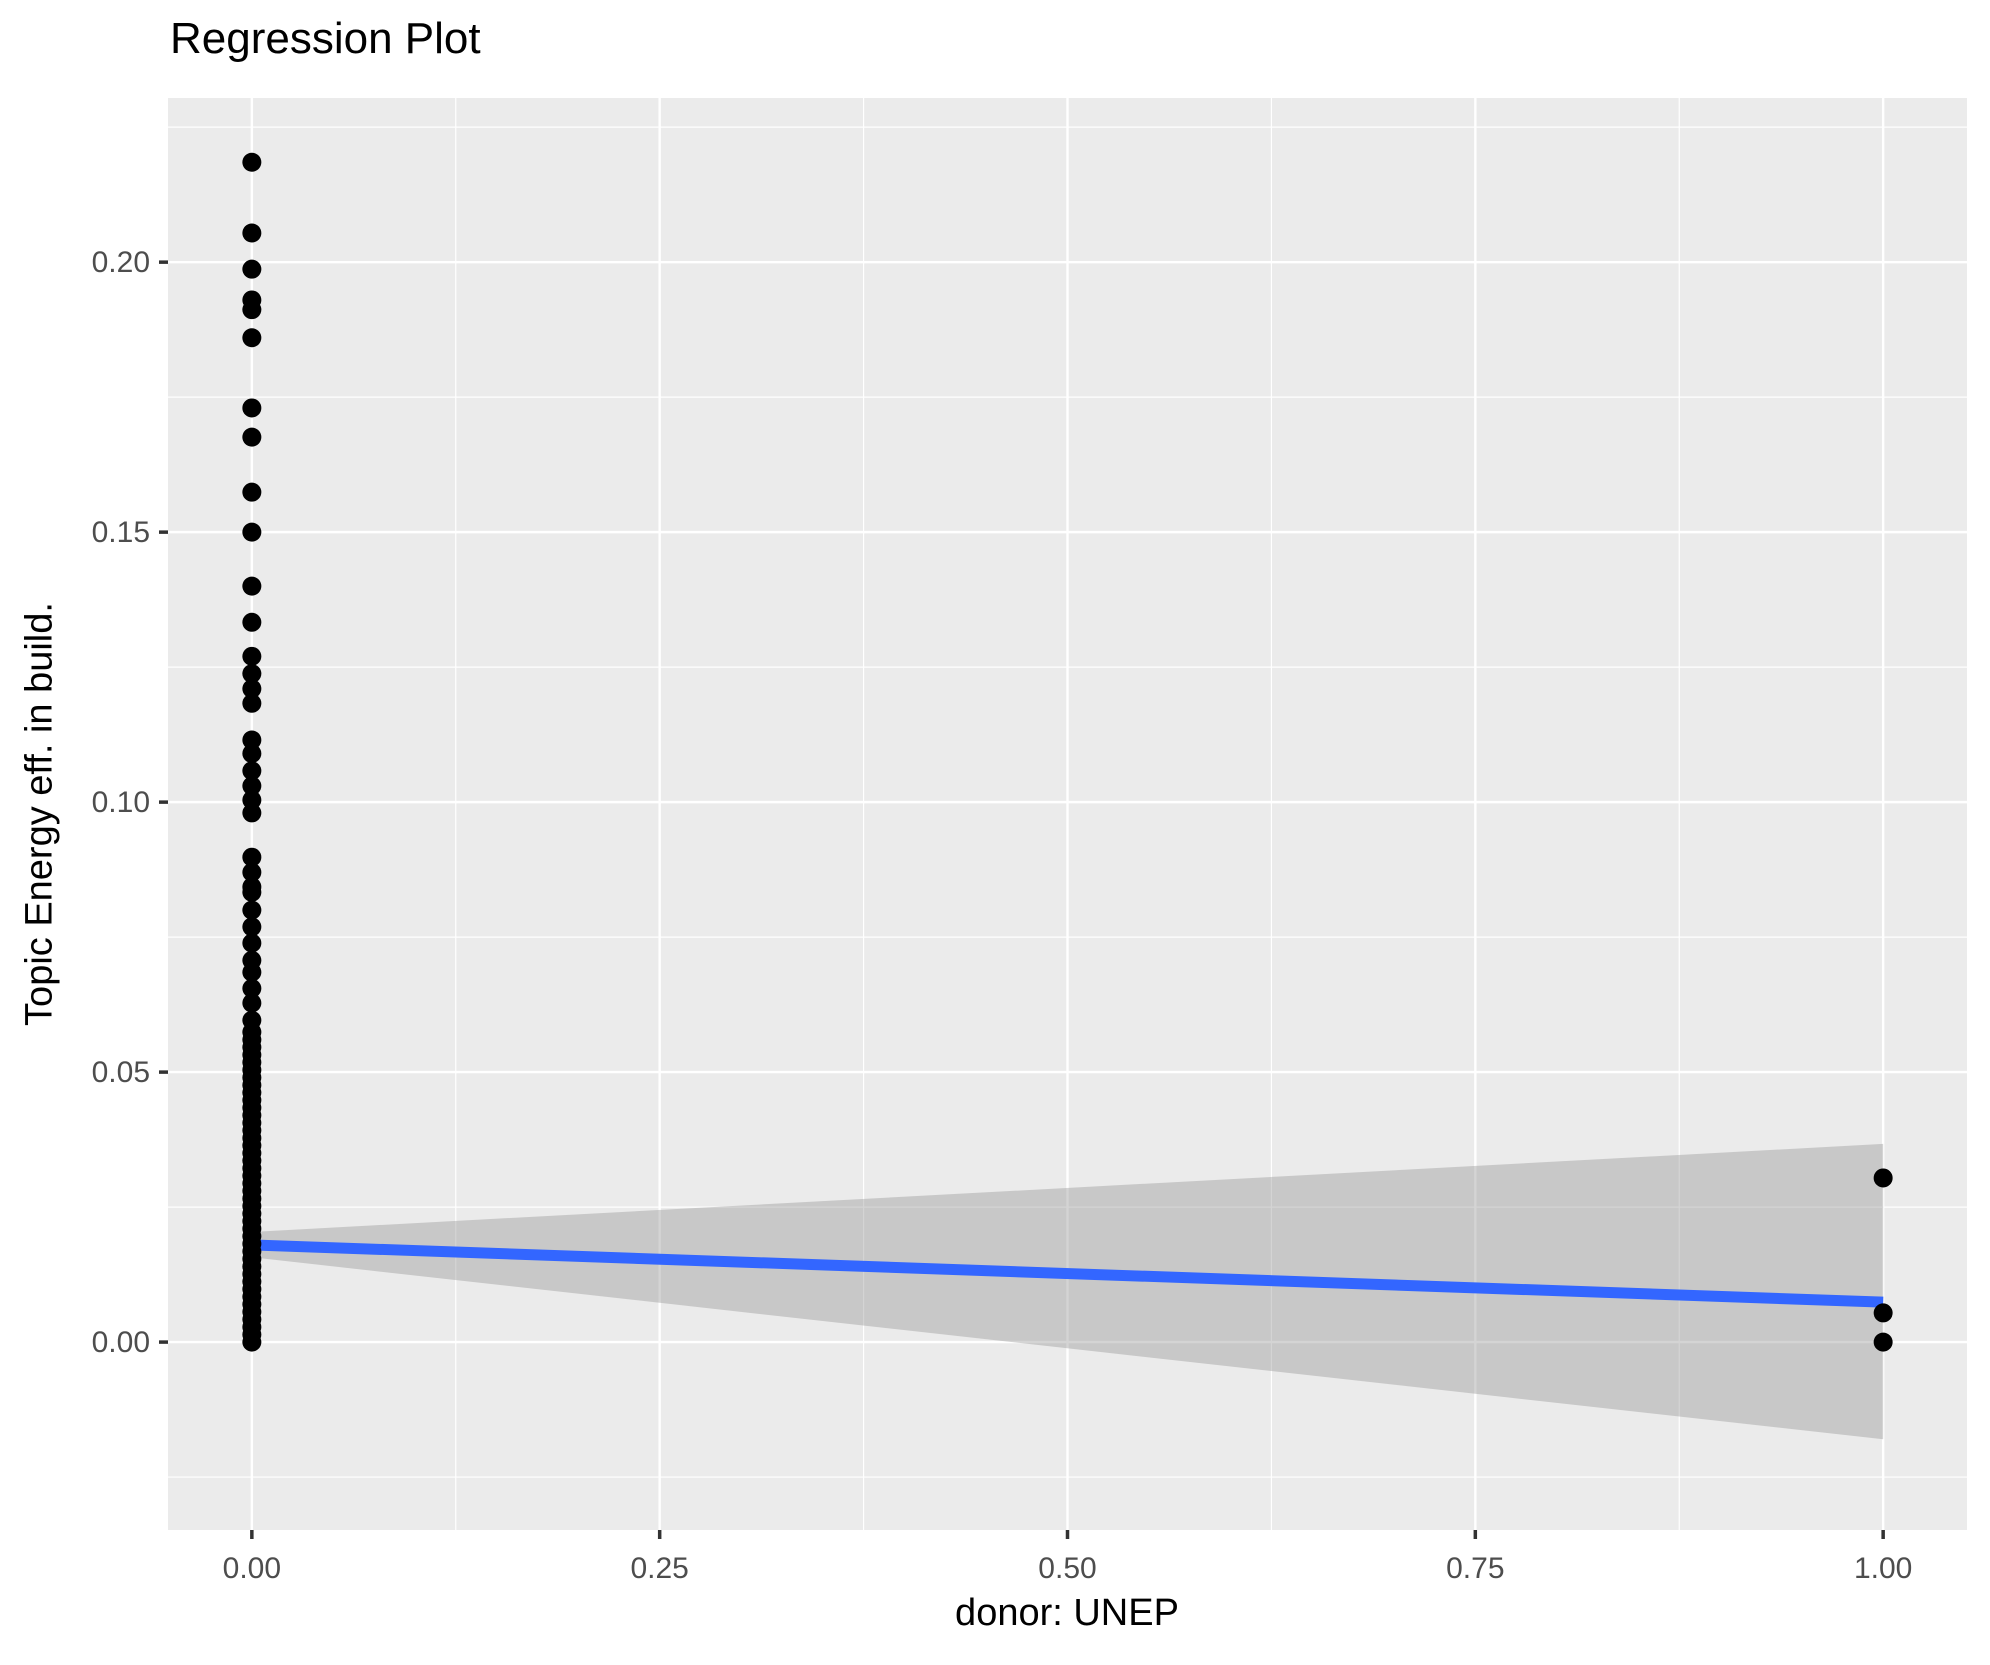 This screenshot has width=1990, height=1665. What do you see at coordinates (252, 1568) in the screenshot?
I see `x-tick-label: 0.00` at bounding box center [252, 1568].